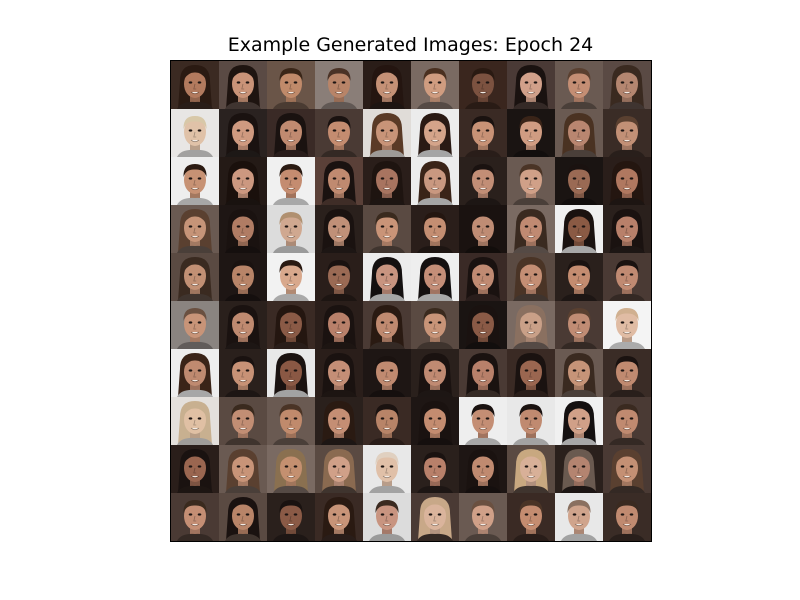 Image resolution: width=800 pixels, height=600 pixels. I want to click on figure-title: Example Generated Images: Epoch 24, so click(410, 45).